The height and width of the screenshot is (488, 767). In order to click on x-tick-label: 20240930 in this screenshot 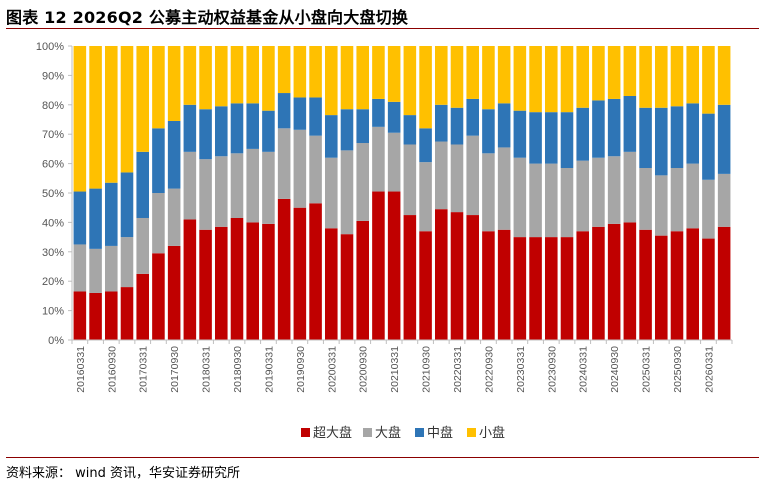, I will do `click(615, 369)`.